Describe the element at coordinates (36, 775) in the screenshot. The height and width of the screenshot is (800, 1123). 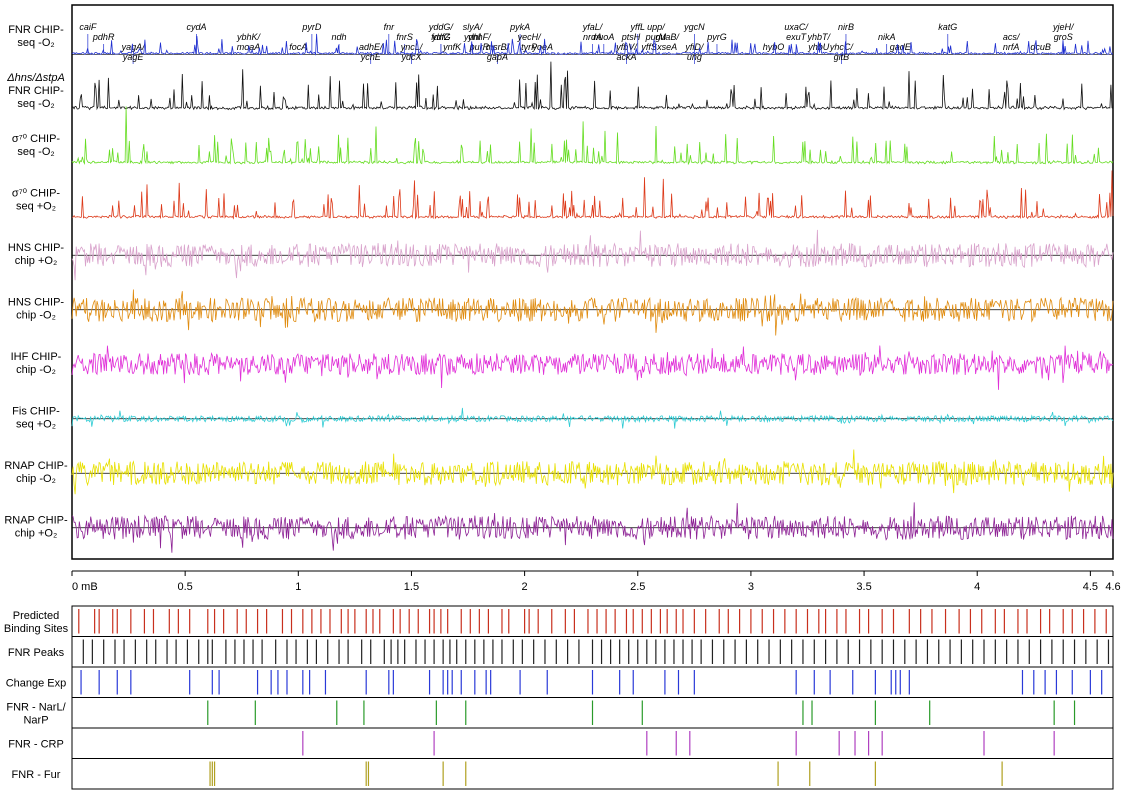
I see `site-track-label: FNR - Fur` at that location.